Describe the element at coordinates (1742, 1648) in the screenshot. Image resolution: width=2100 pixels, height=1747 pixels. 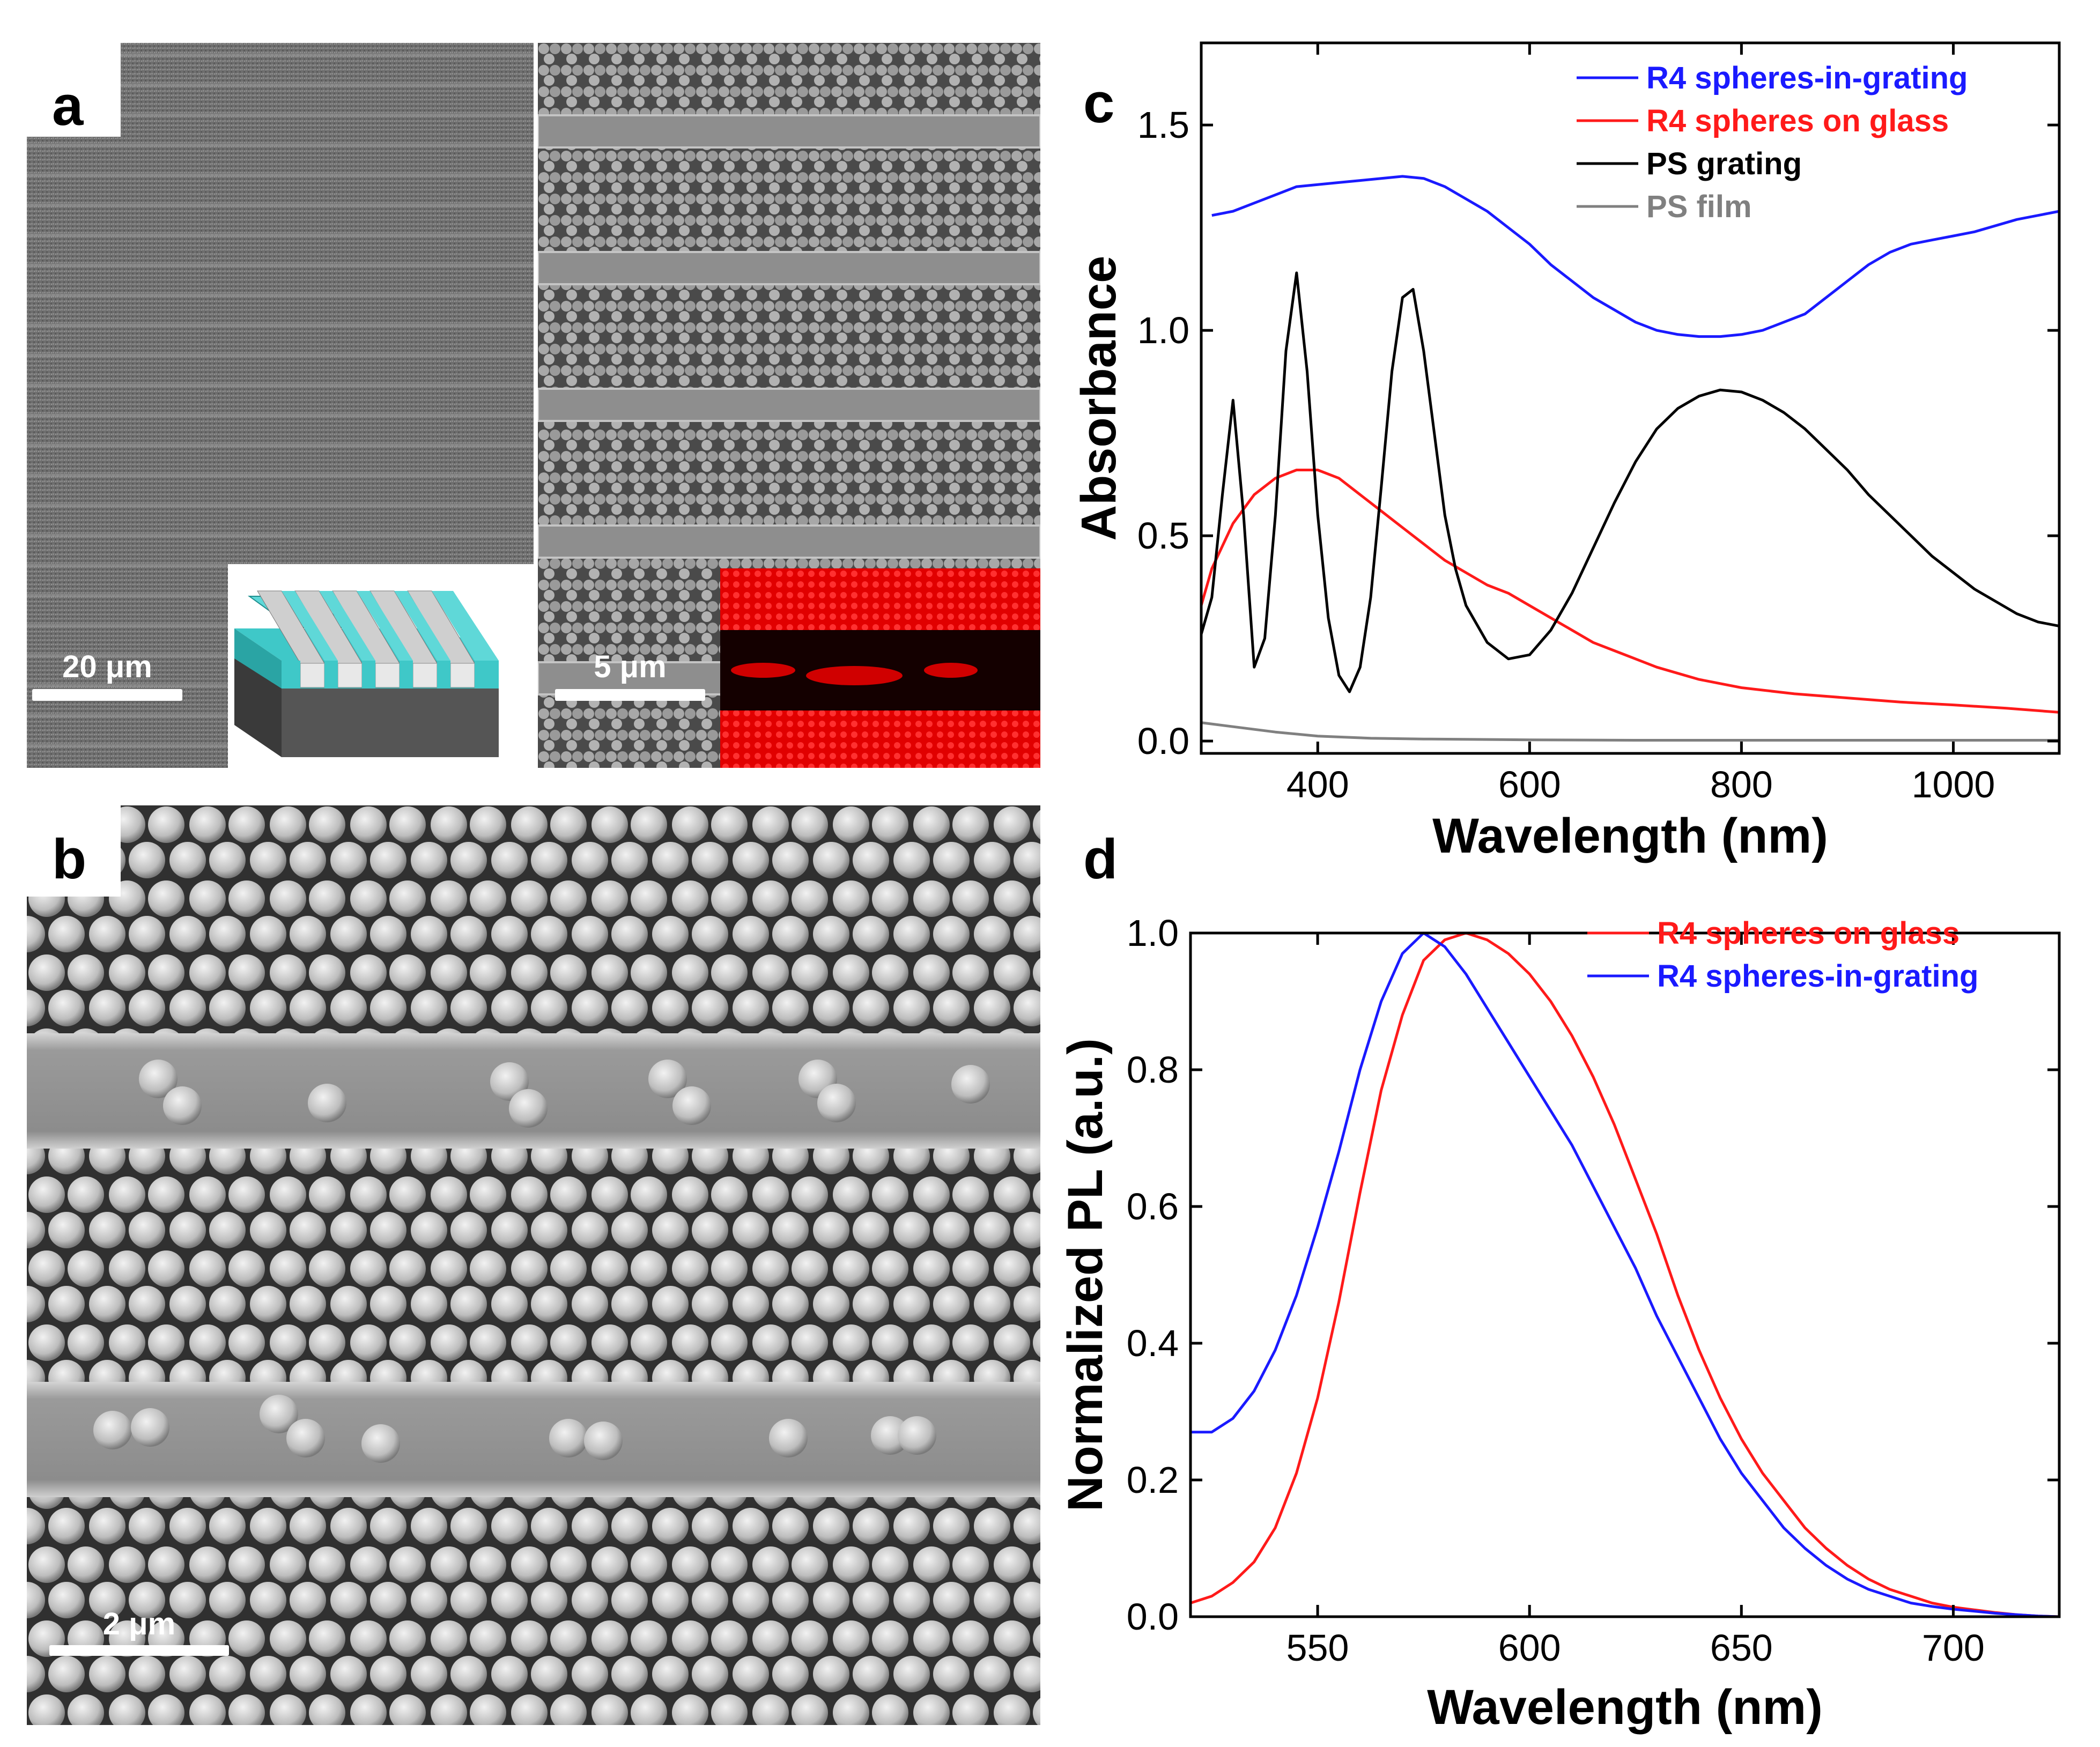
I see `x-tick-label: 650` at that location.